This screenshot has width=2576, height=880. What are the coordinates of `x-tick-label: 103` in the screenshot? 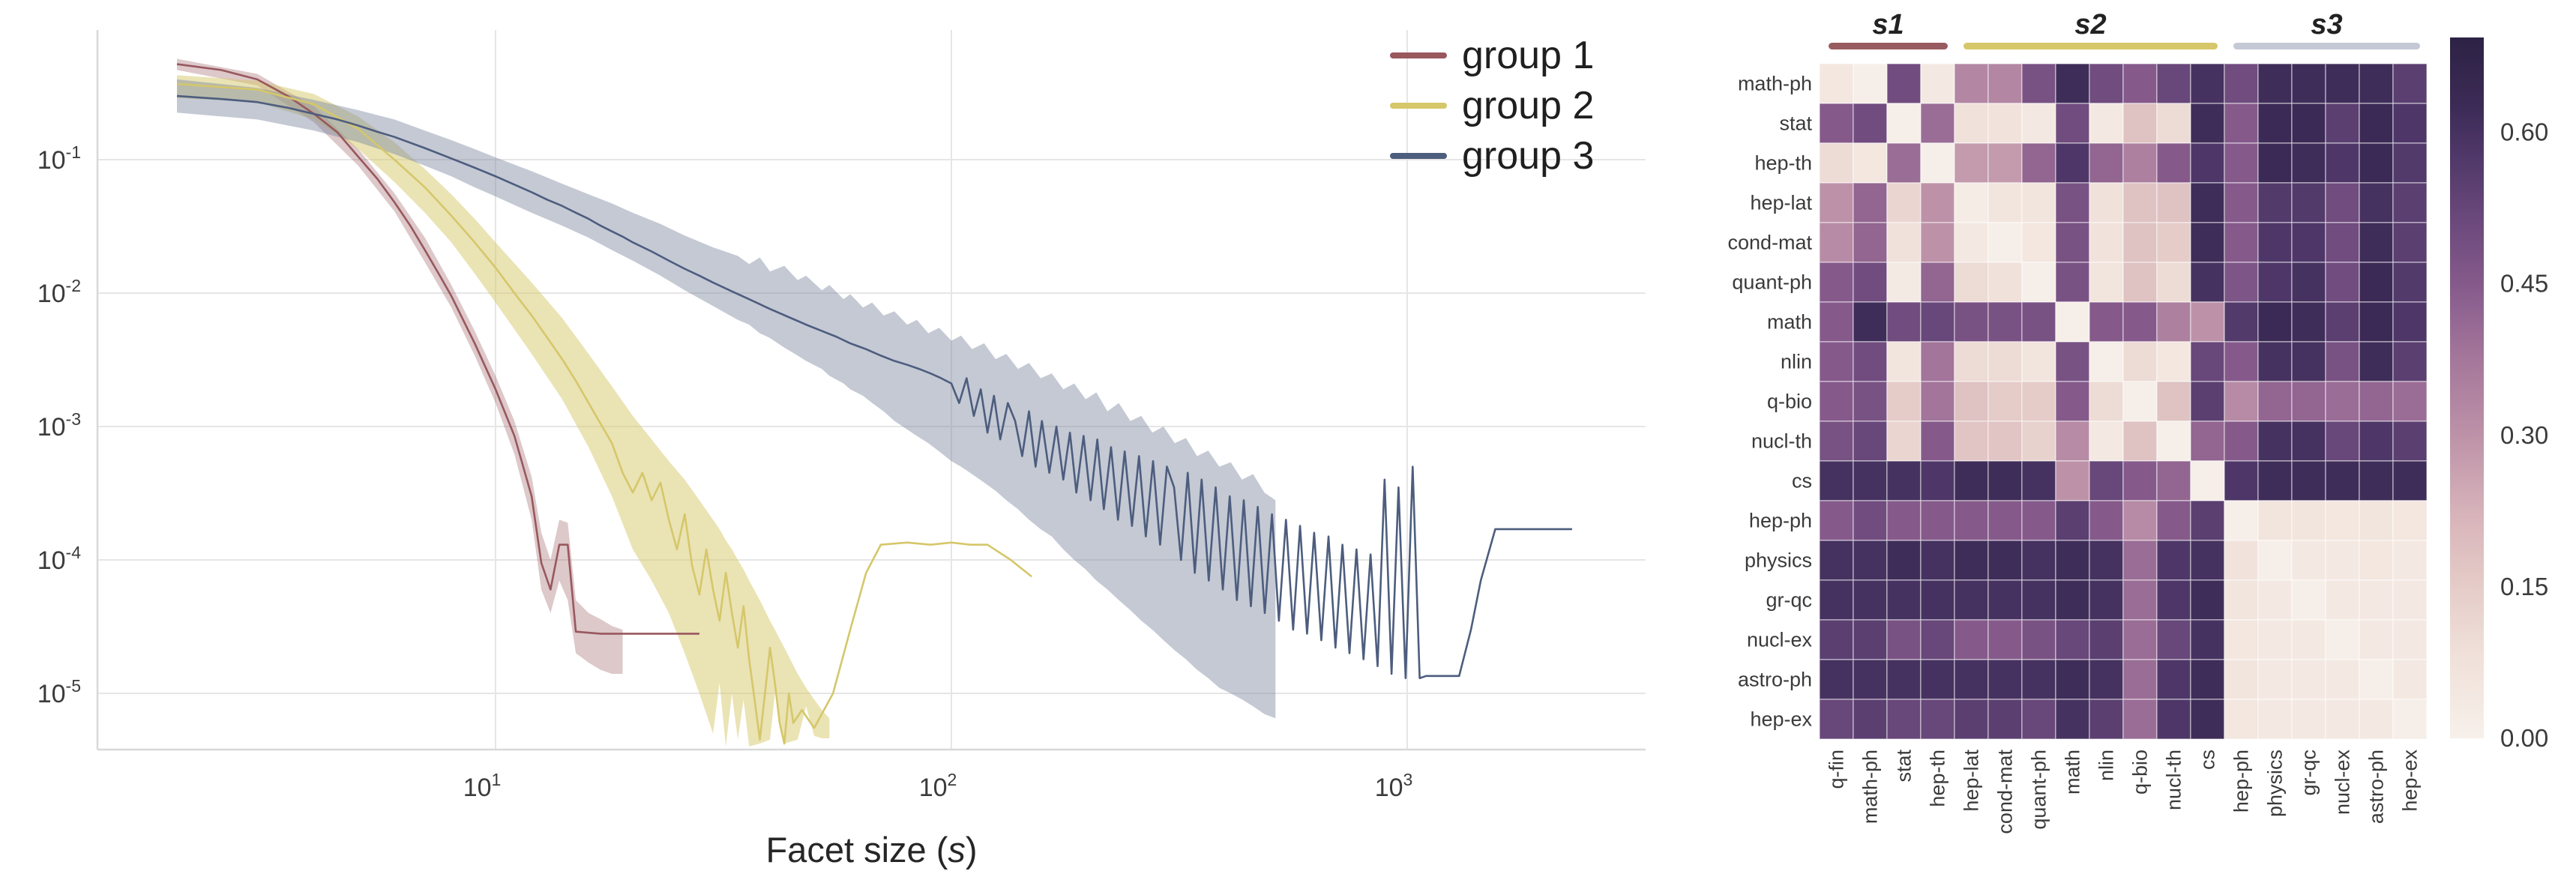 It's located at (1394, 786).